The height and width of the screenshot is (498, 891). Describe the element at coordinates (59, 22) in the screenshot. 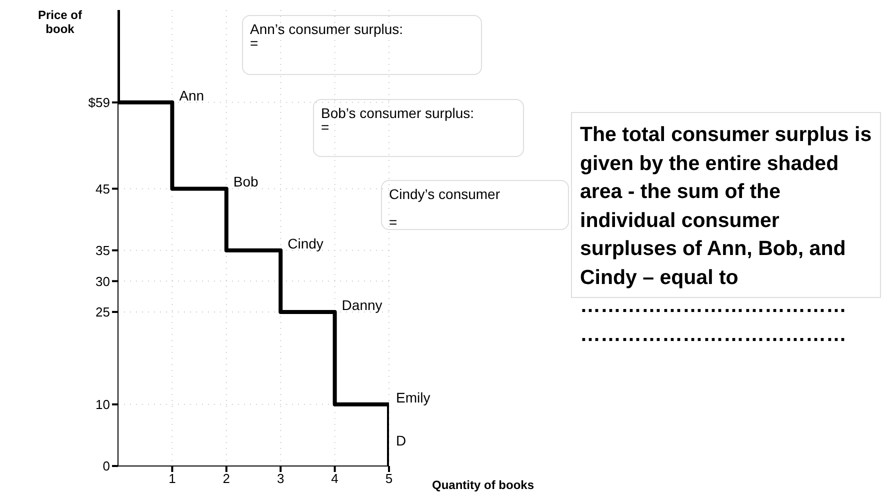

I see `y-axis-title: Price of book` at that location.